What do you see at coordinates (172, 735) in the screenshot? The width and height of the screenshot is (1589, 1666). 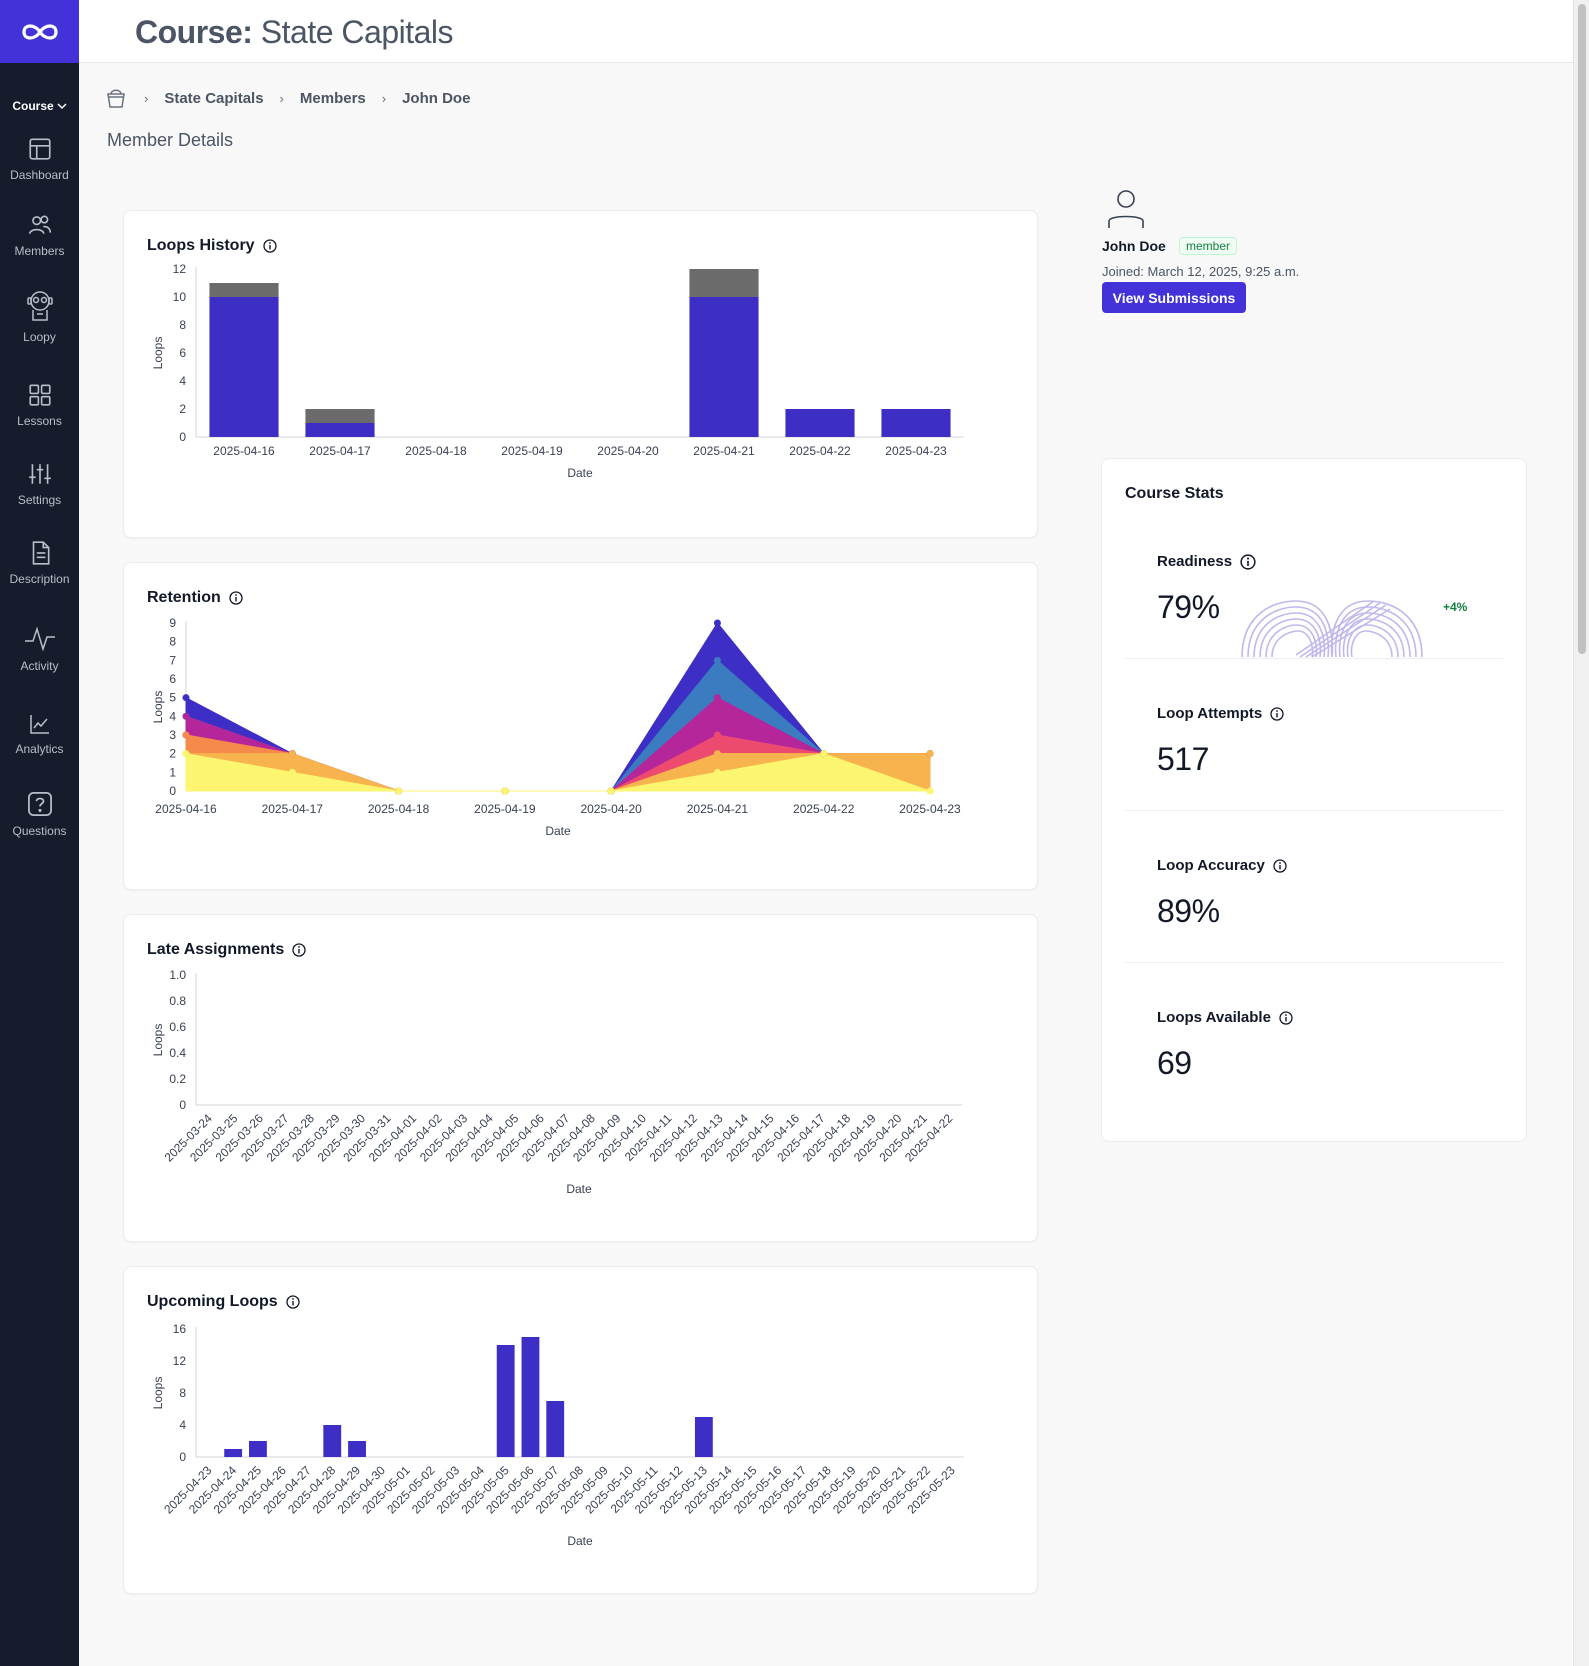 I see `y-tick-label: 3` at bounding box center [172, 735].